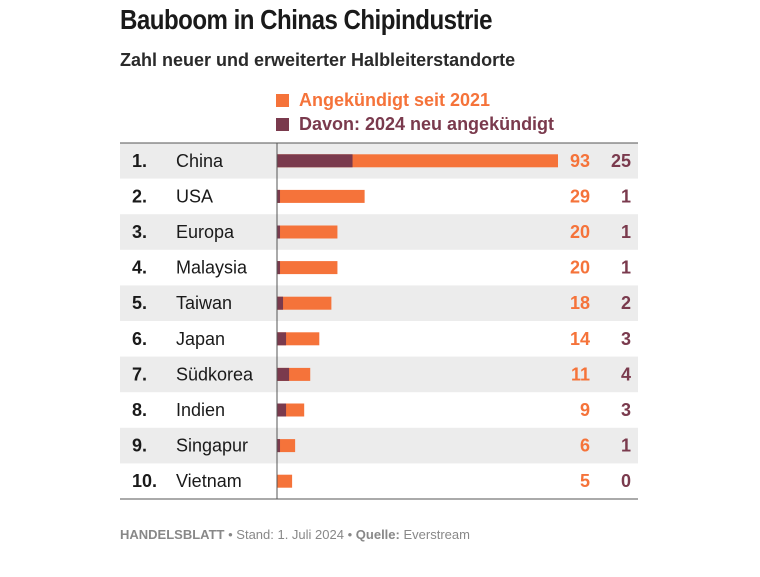 The image size is (760, 577). What do you see at coordinates (139, 374) in the screenshot?
I see `rank-label: 7.` at bounding box center [139, 374].